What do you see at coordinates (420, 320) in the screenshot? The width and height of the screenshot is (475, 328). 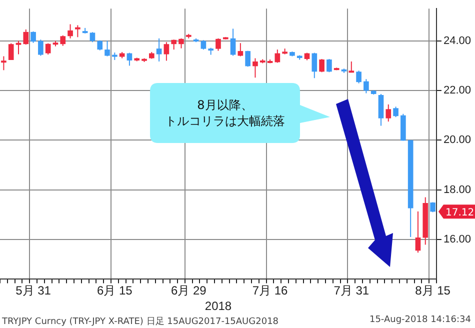 I see `text: 15-Aug-2018 14:16:34` at bounding box center [420, 320].